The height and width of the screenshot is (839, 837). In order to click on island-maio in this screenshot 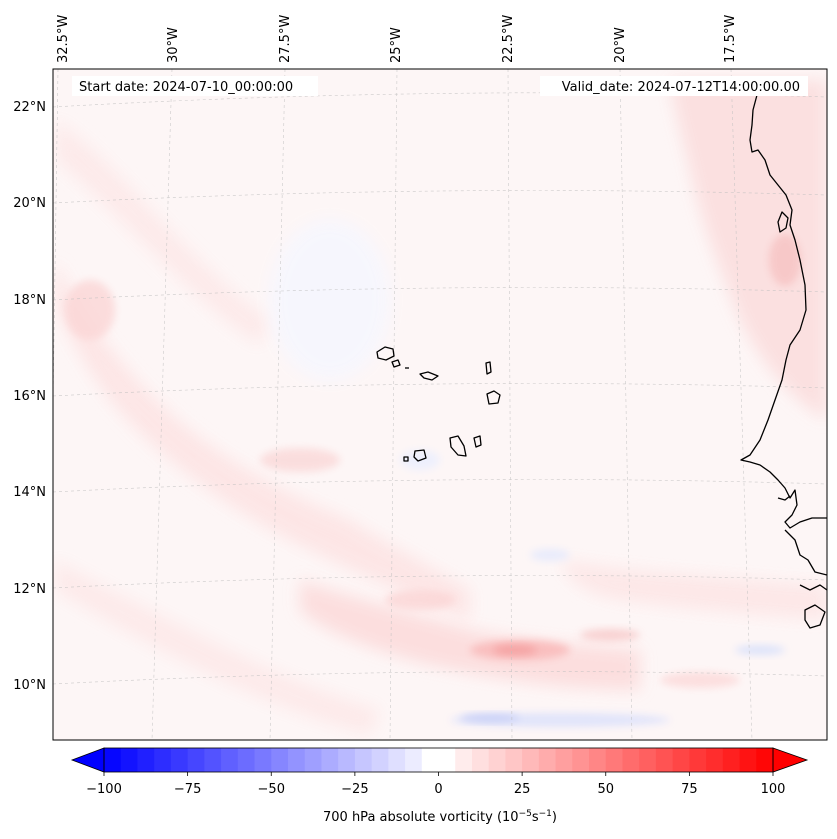, I will do `click(477, 441)`.